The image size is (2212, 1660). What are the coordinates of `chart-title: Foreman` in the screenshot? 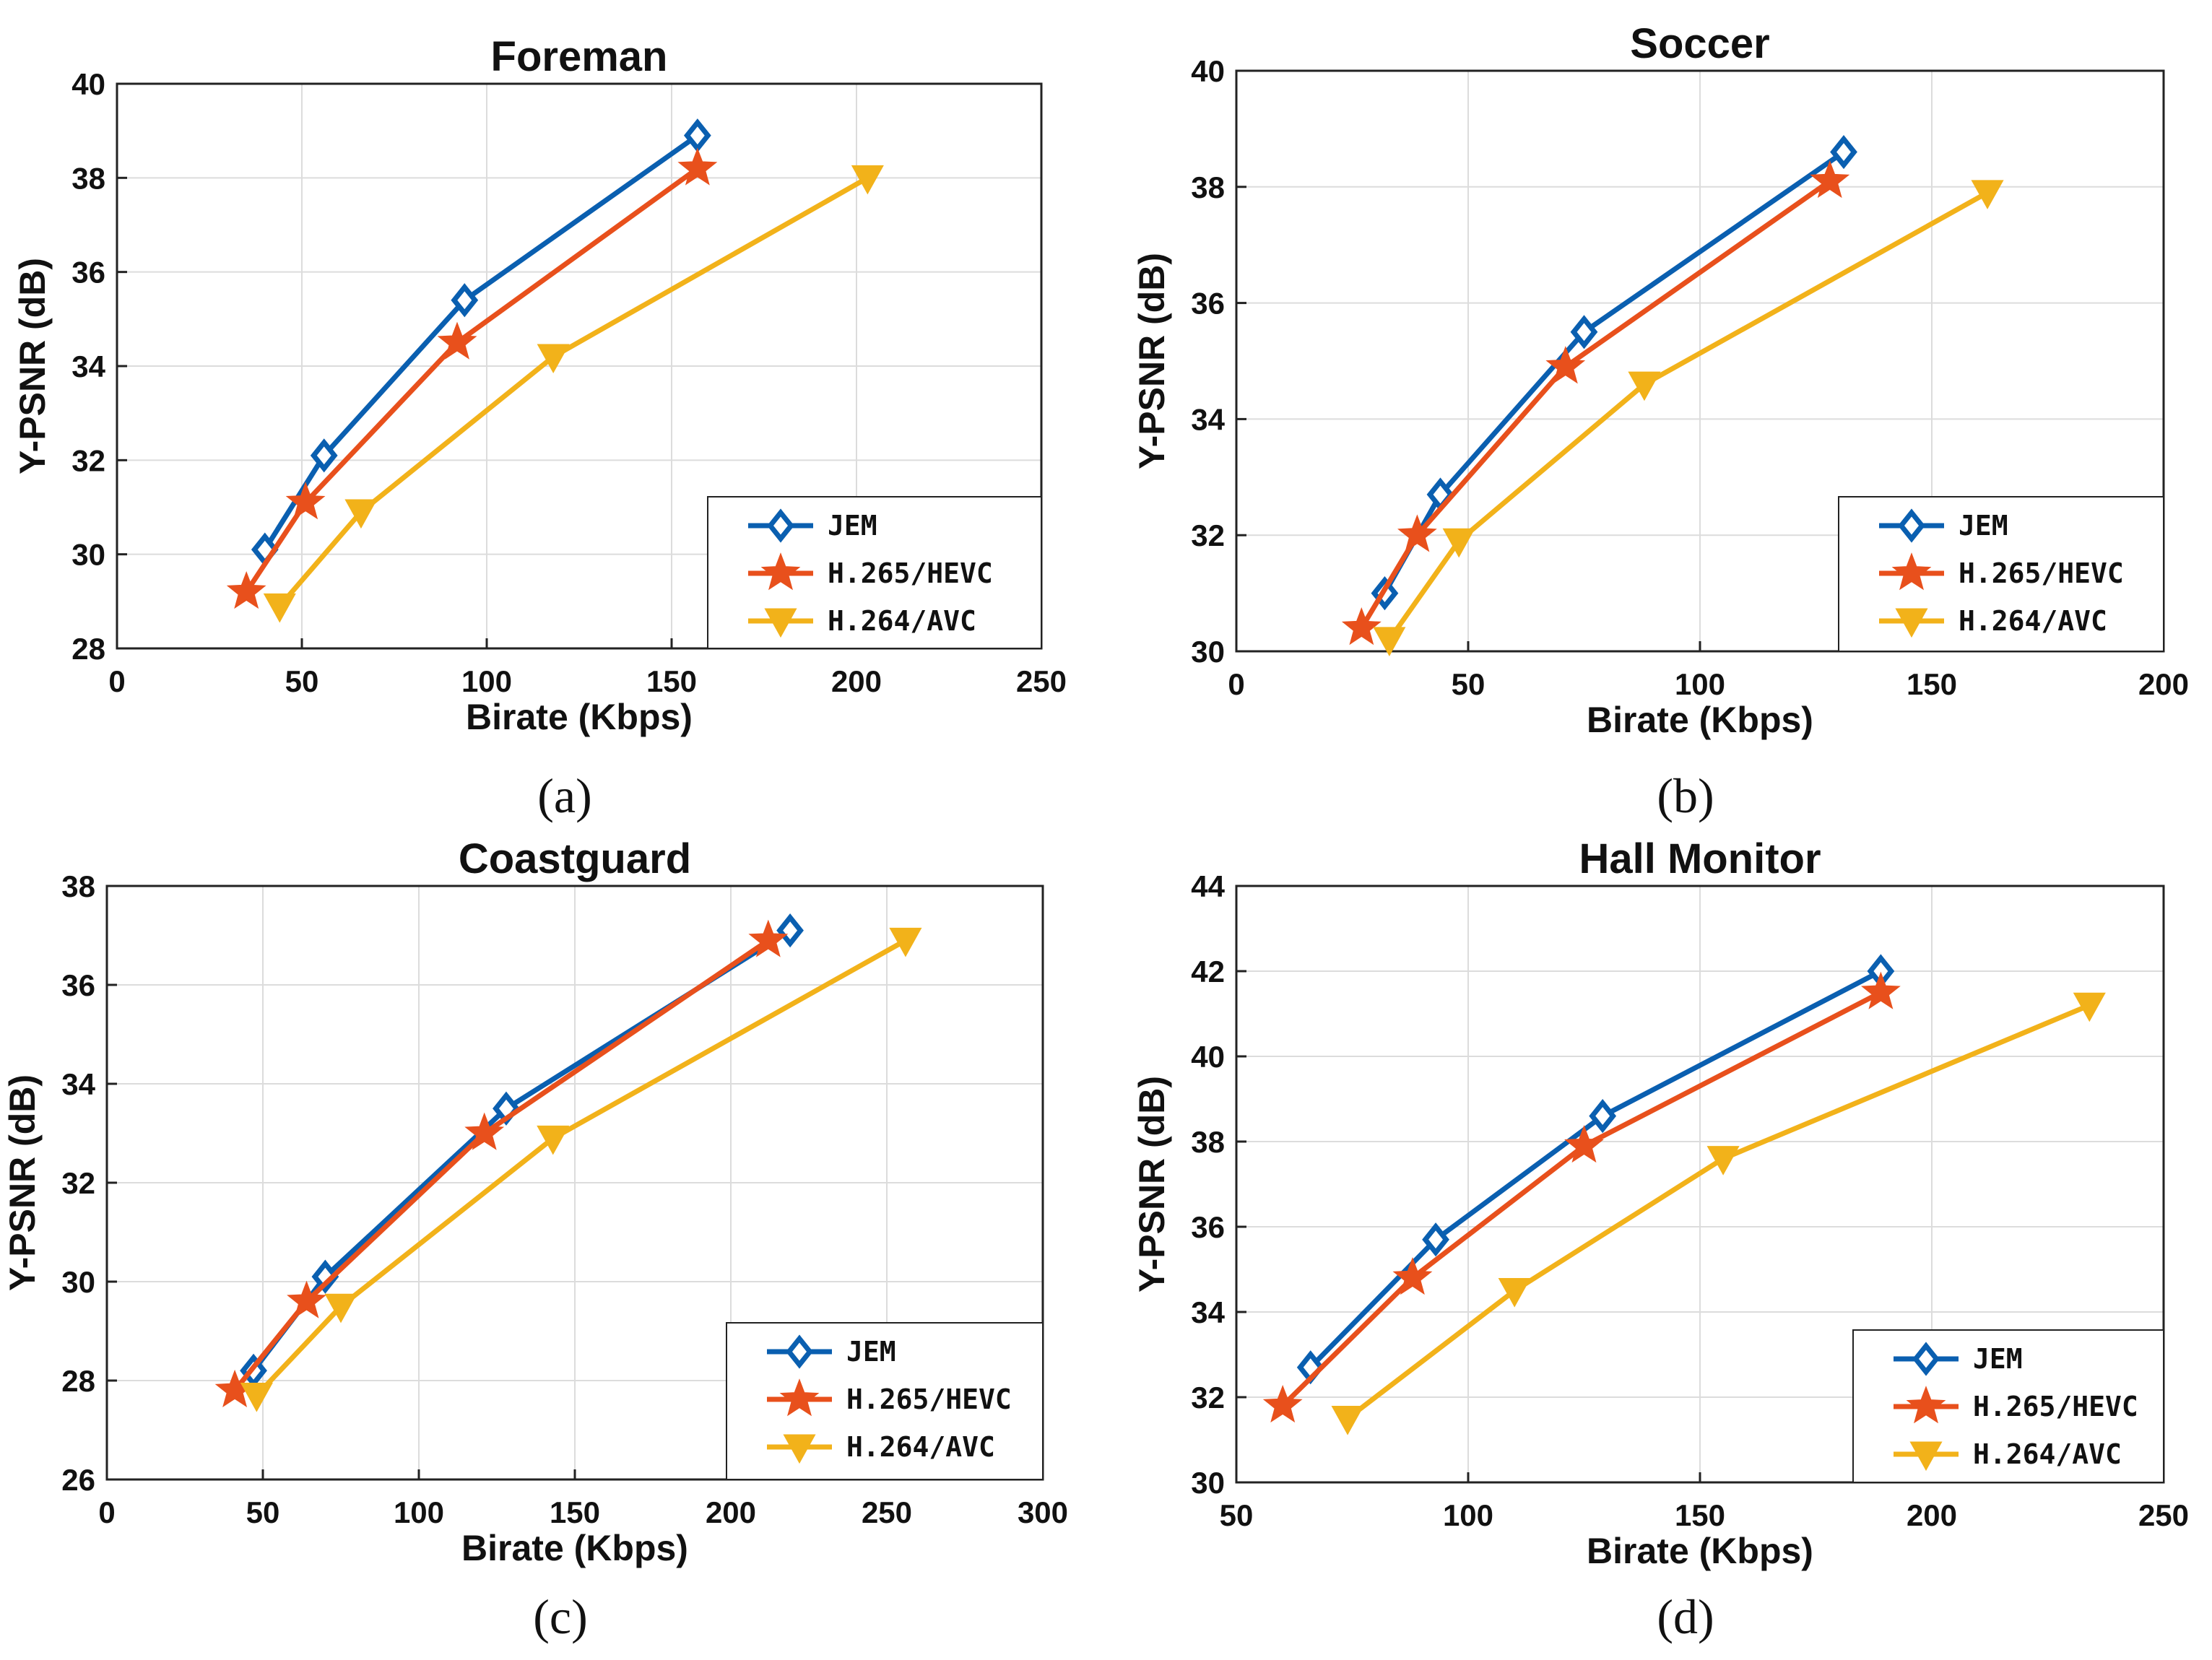 It's located at (580, 56).